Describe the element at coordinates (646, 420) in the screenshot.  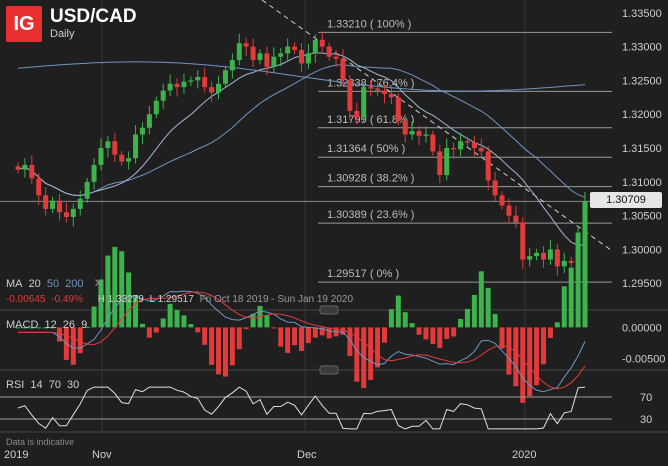
I see `rsi-tick-label: 30` at that location.